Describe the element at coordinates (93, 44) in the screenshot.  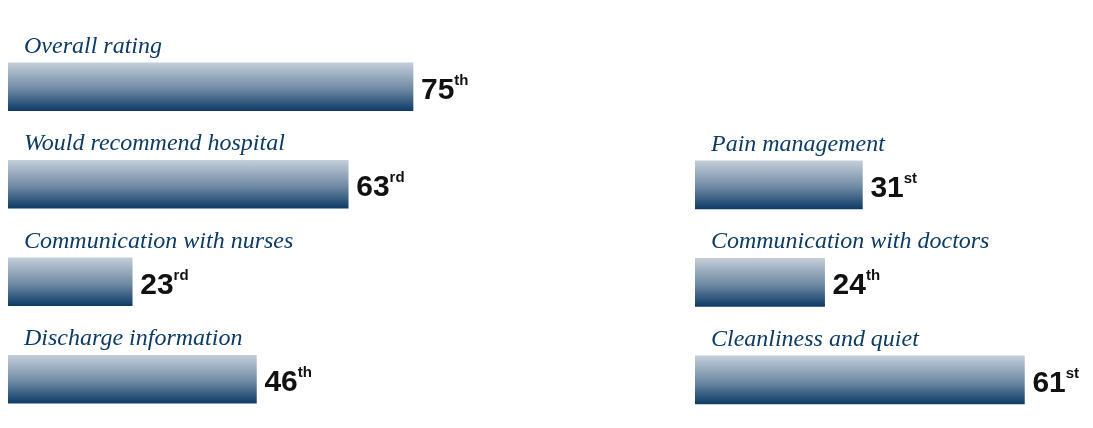
I see `y-tick-label: Overall rating` at that location.